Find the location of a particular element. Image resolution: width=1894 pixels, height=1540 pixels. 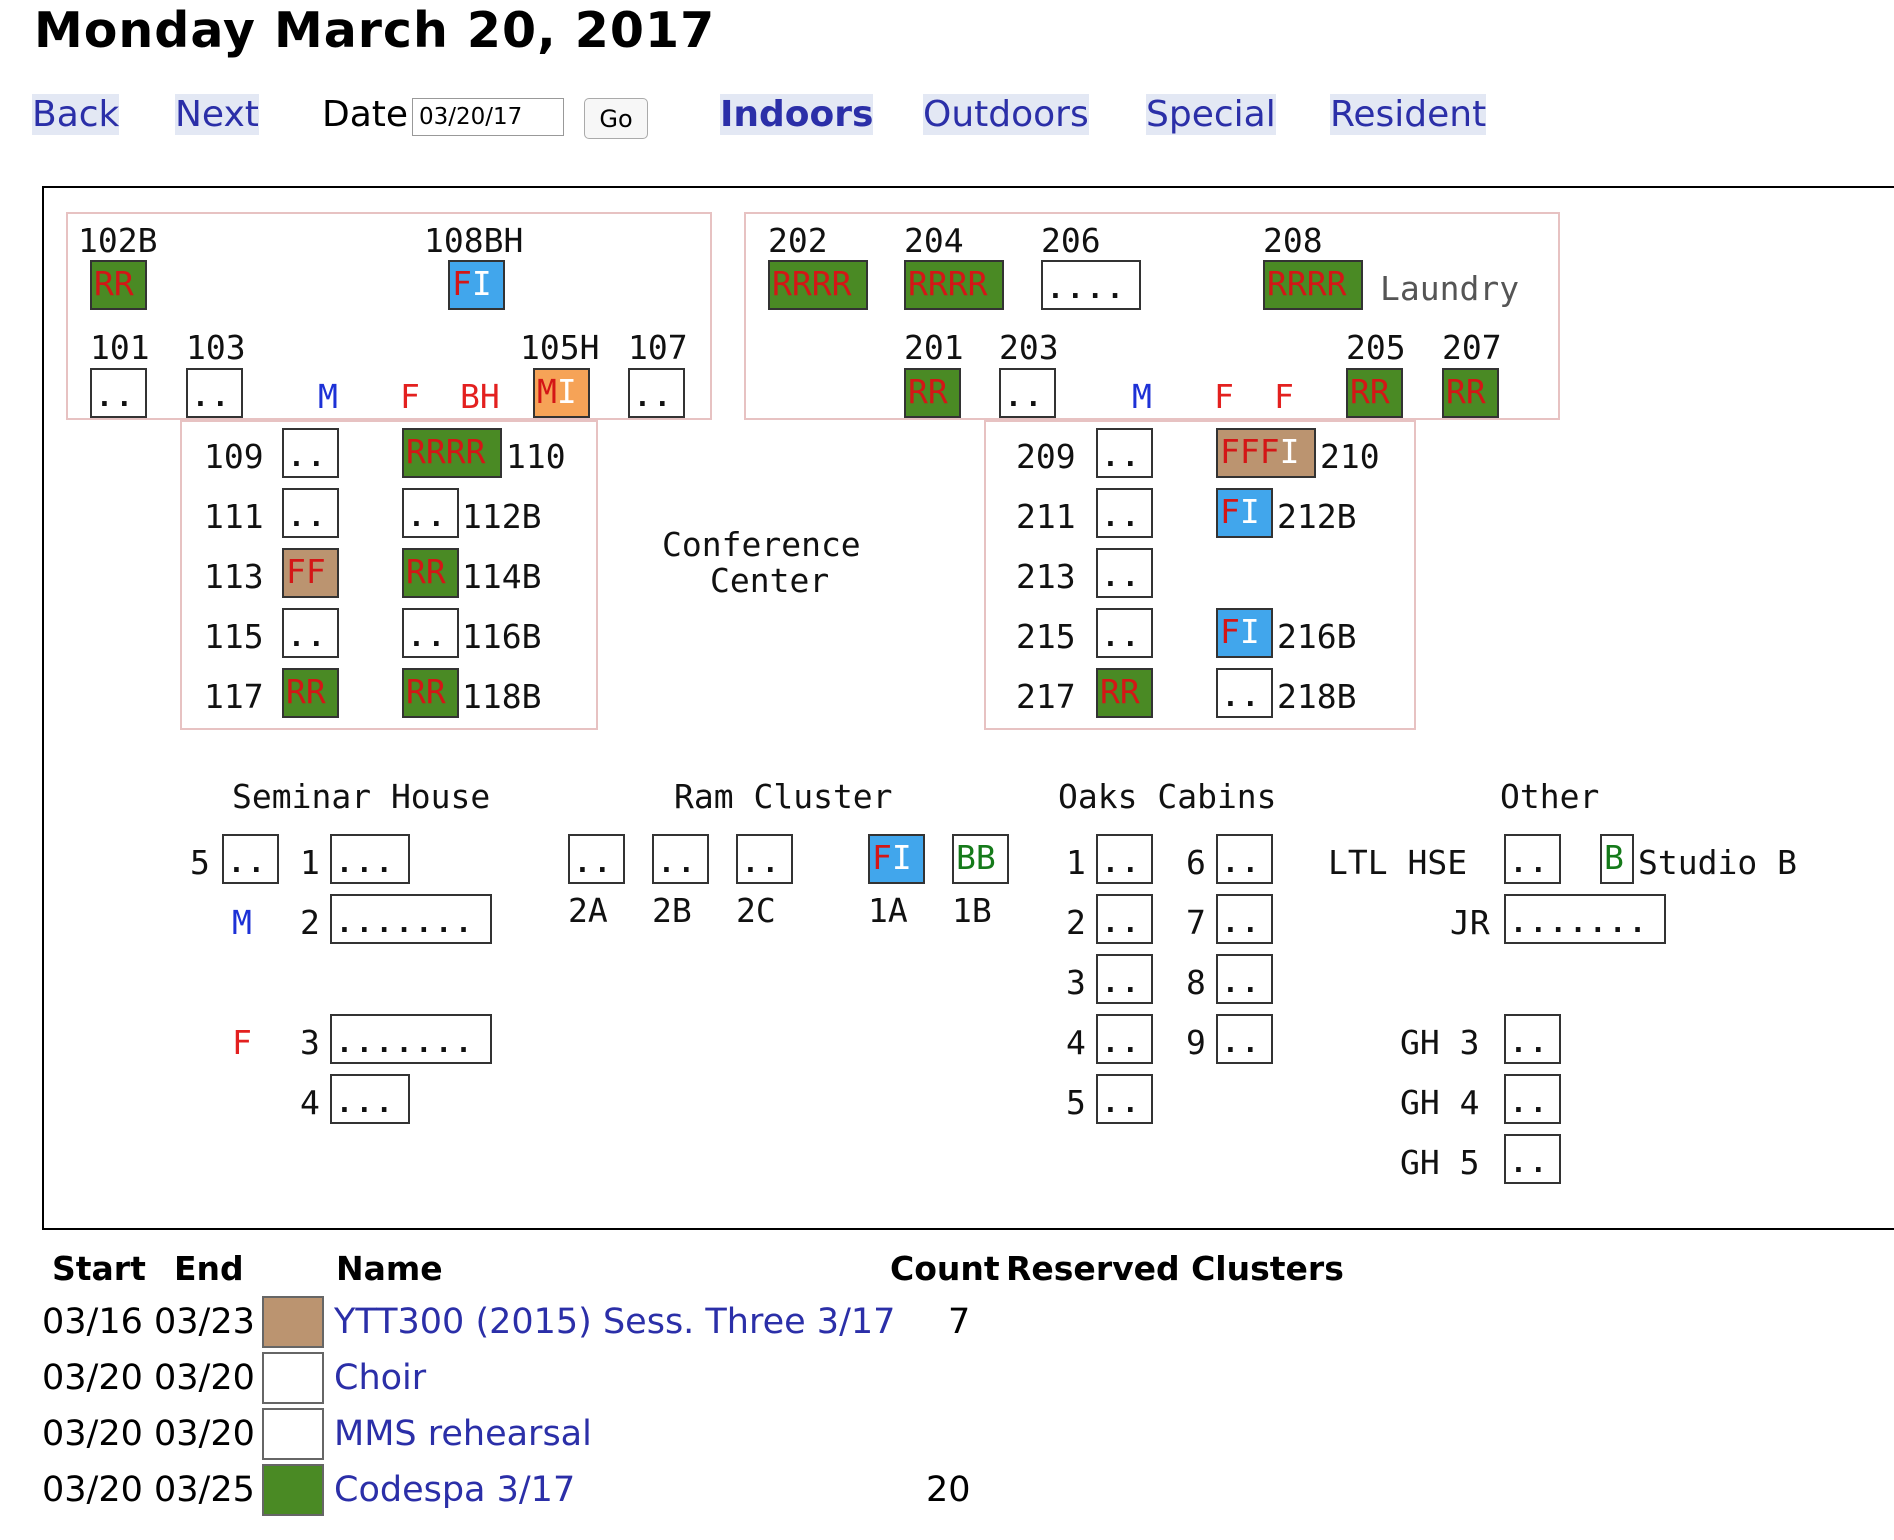

oaks-cabin-8: .. is located at coordinates (1244, 979).